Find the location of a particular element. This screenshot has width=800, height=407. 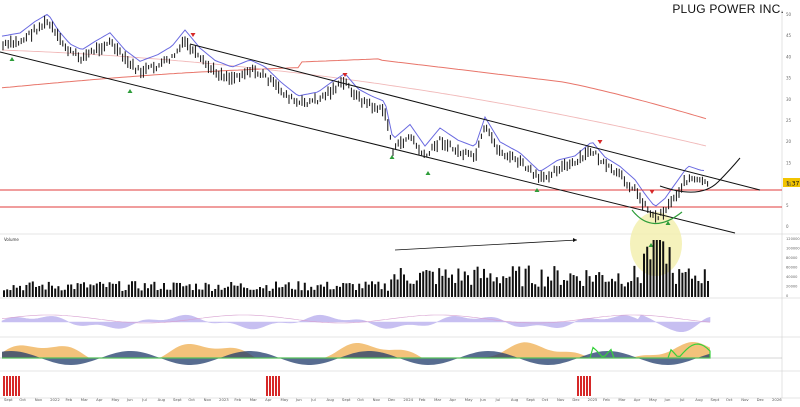

x-axis-tick: 2023 is located at coordinates (224, 399).